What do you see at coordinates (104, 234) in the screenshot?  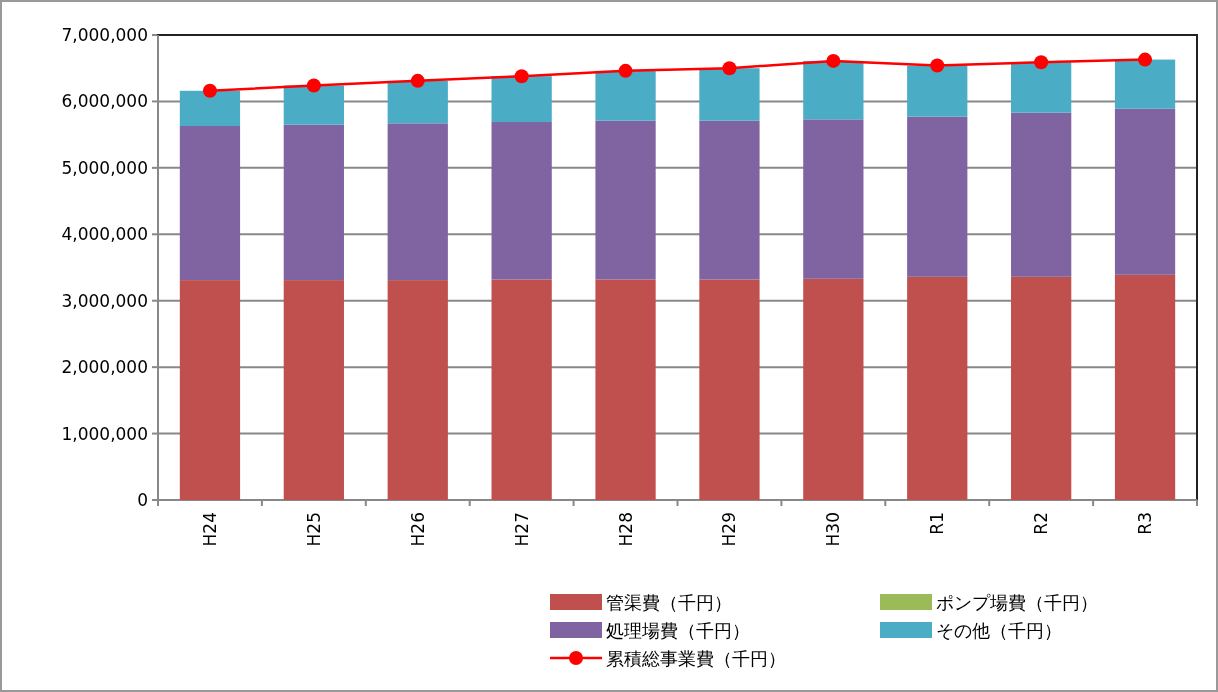 I see `y-tick-label: 4,000,000` at bounding box center [104, 234].